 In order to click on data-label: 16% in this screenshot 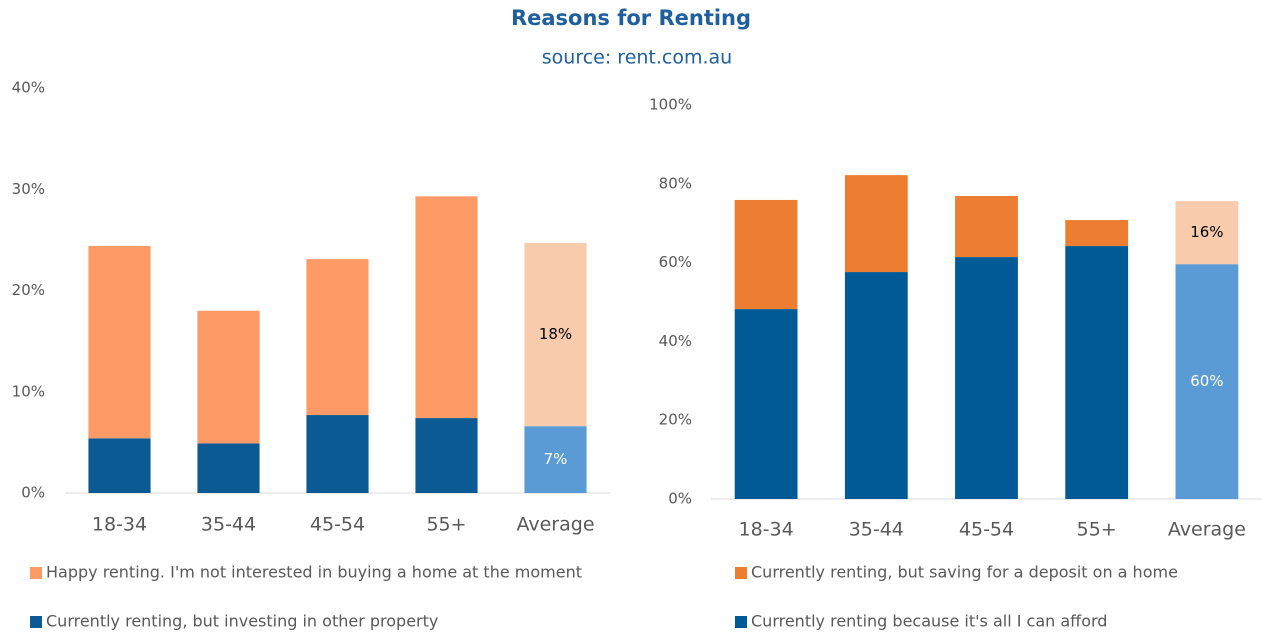, I will do `click(1206, 232)`.